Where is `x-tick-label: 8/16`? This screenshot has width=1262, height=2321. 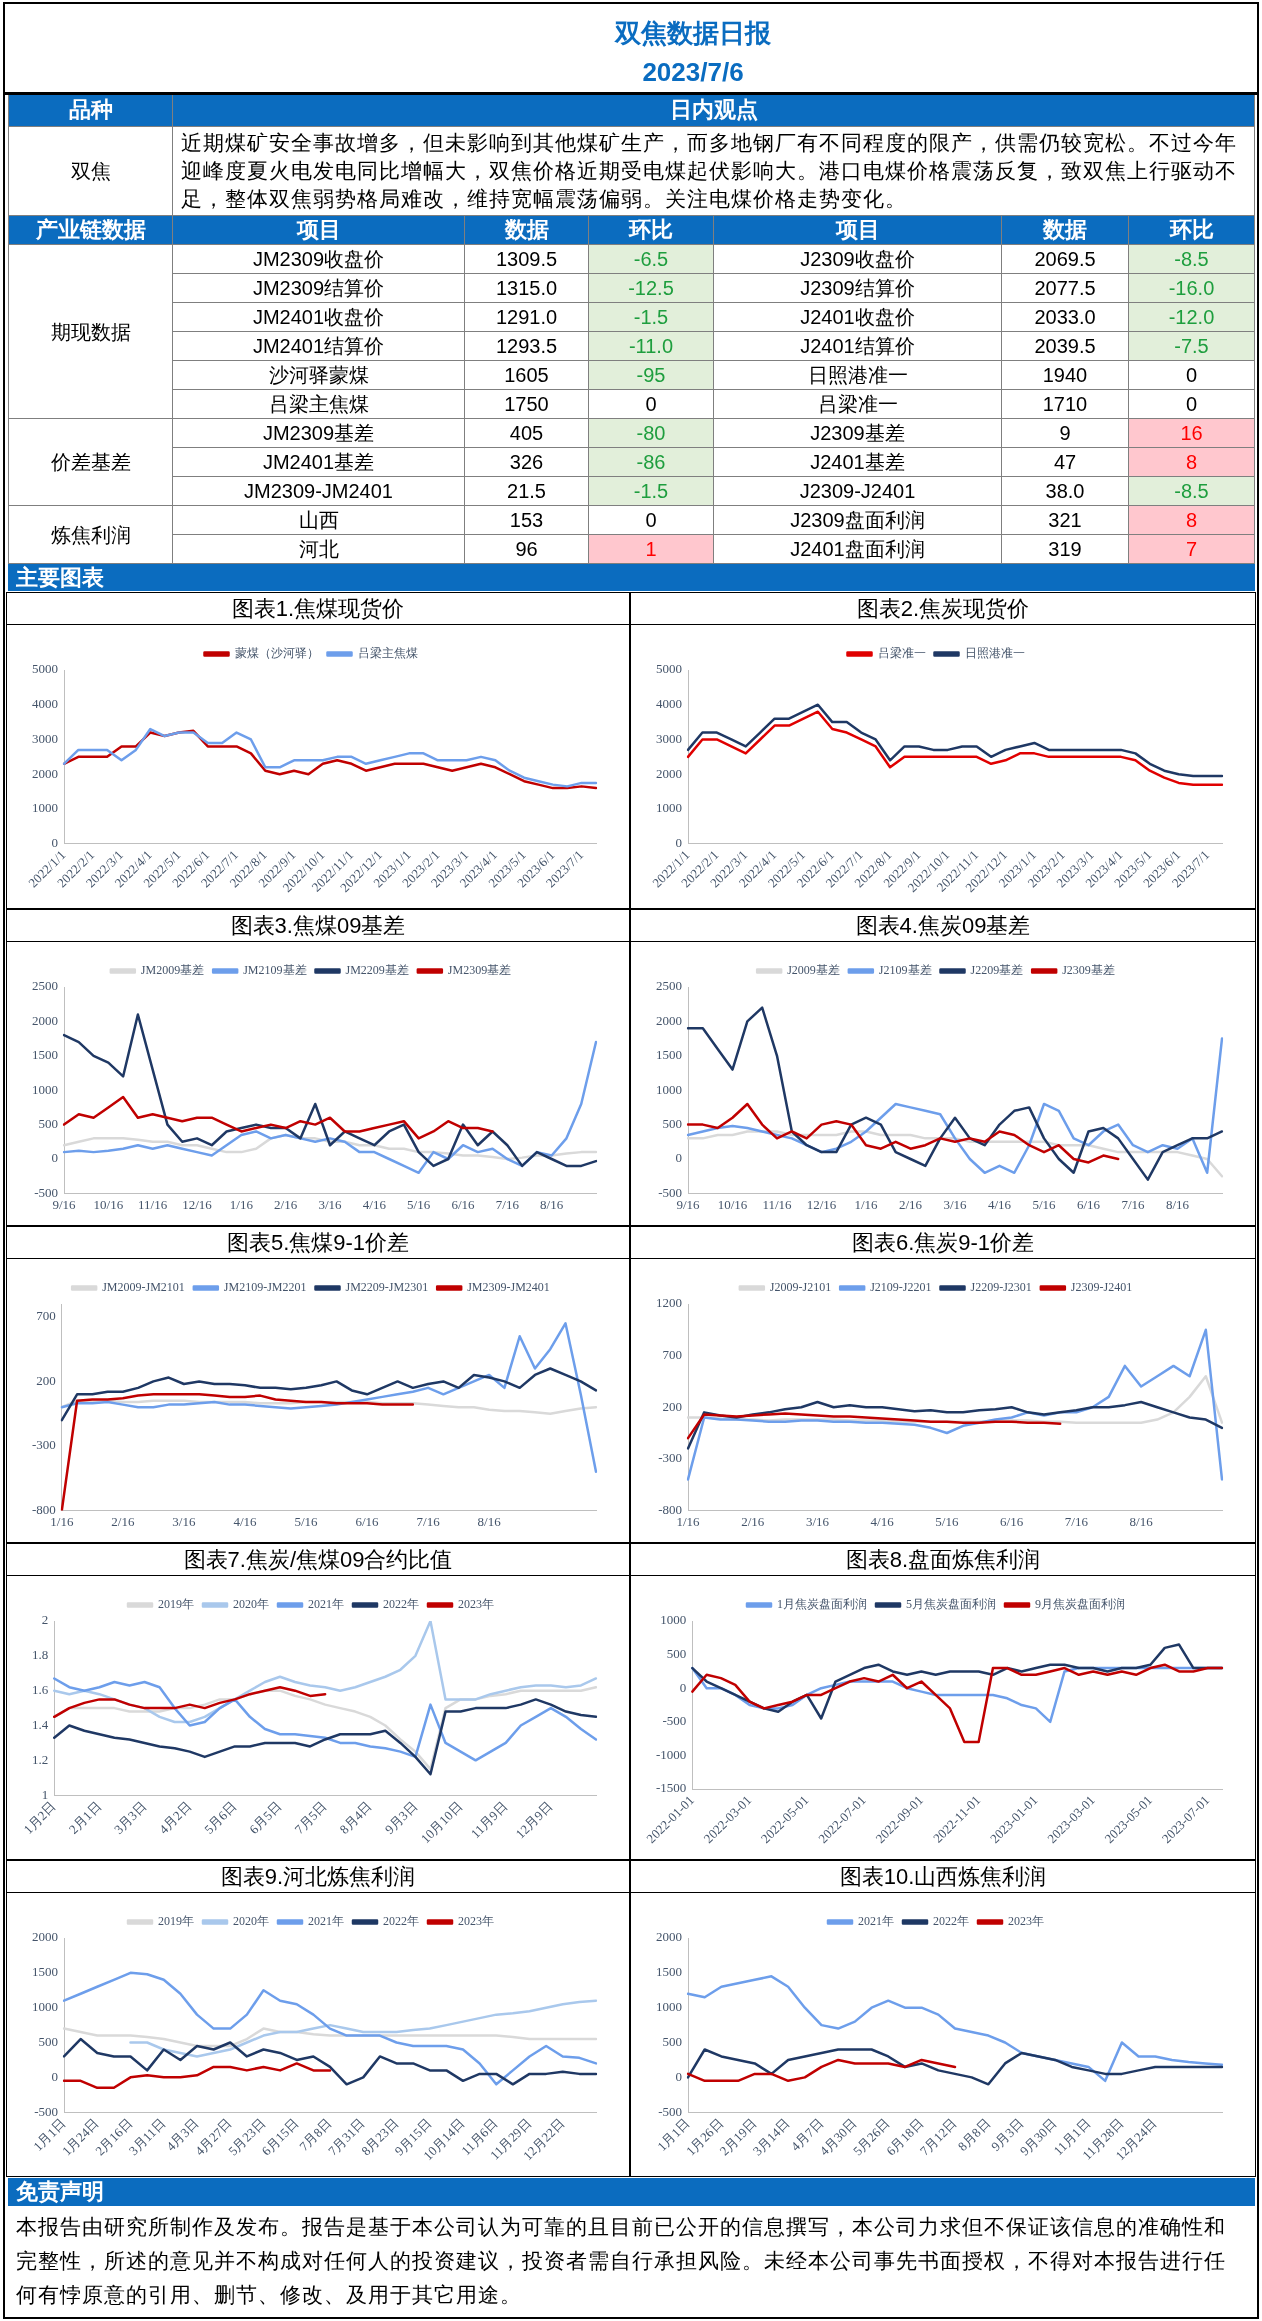 x-tick-label: 8/16 is located at coordinates (1177, 1204).